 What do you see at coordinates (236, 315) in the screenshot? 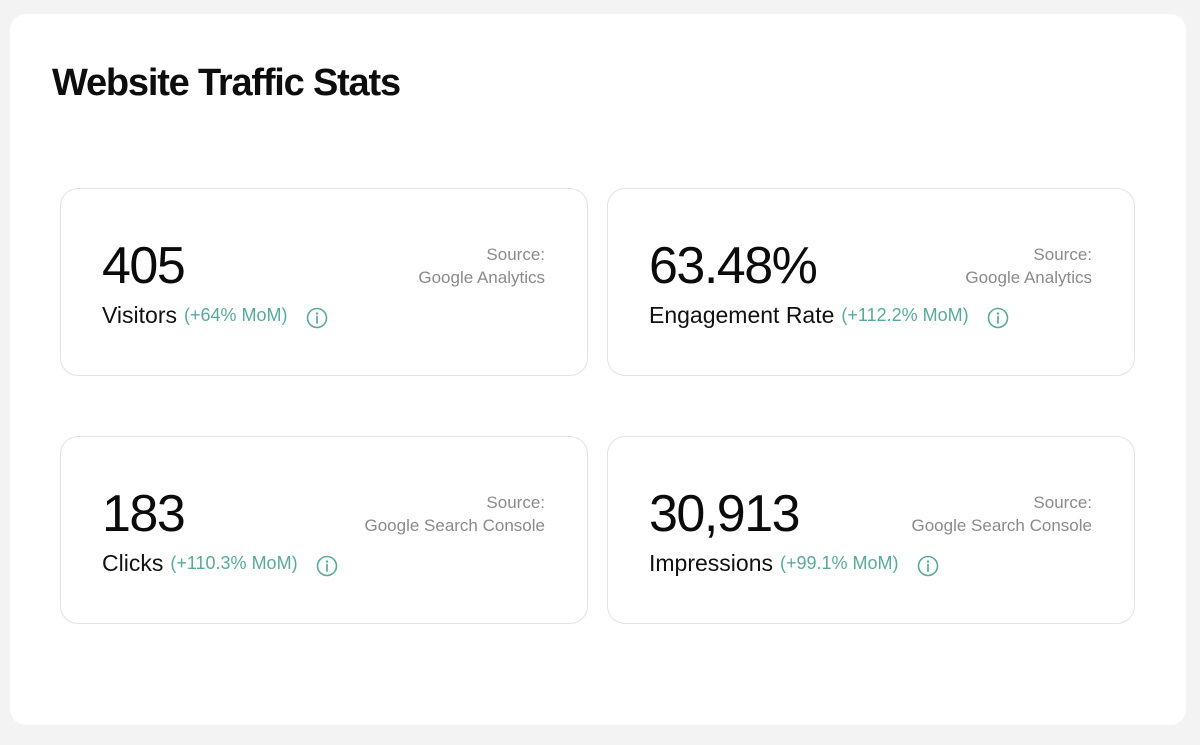
I see `stat-change: (+64% MoM)` at bounding box center [236, 315].